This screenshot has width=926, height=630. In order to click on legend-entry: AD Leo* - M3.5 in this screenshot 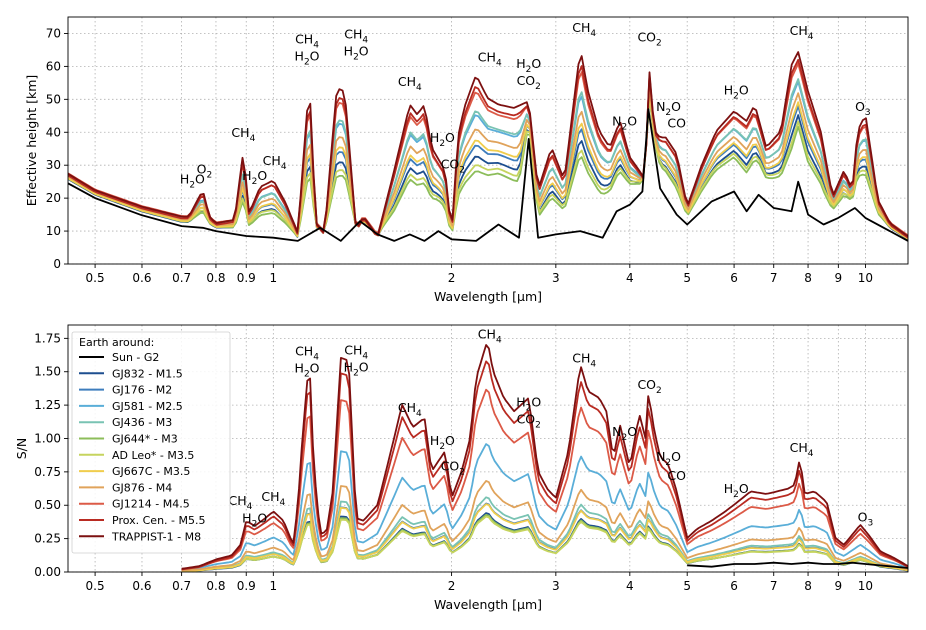, I will do `click(153, 455)`.